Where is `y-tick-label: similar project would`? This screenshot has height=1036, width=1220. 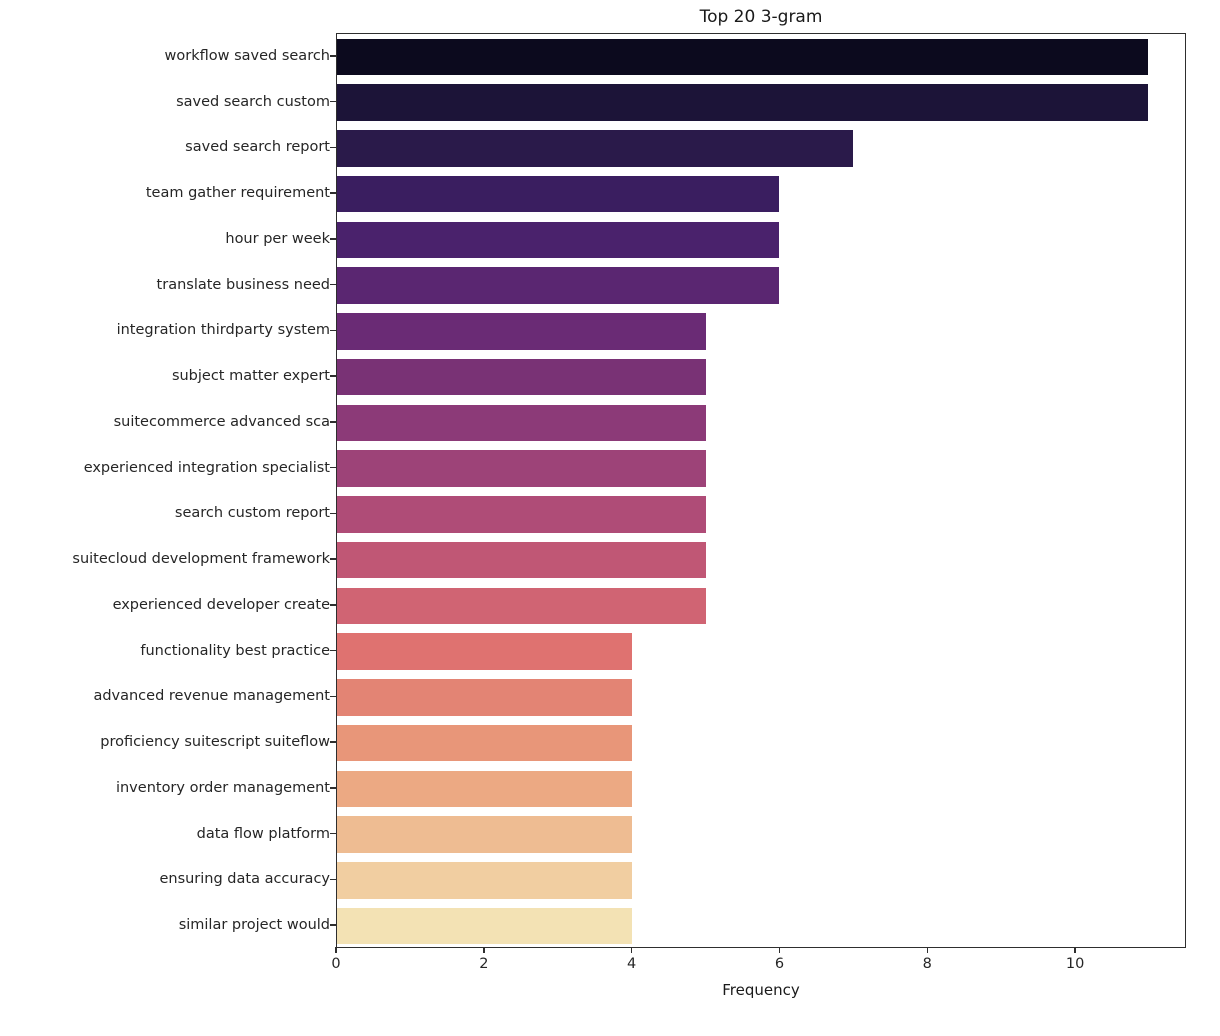 y-tick-label: similar project would is located at coordinates (254, 925).